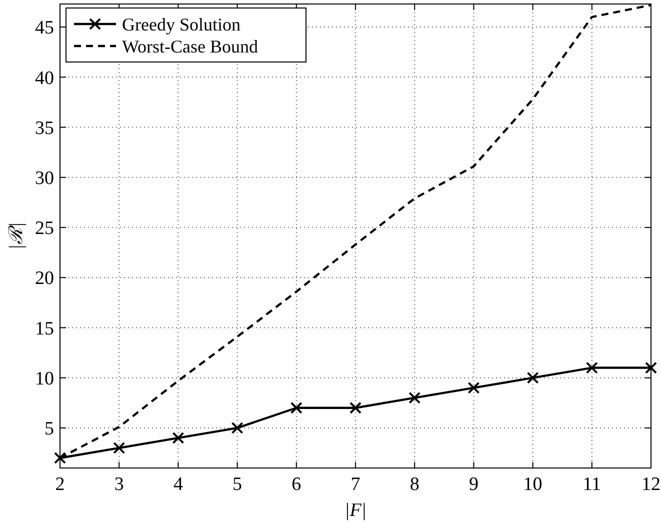  Describe the element at coordinates (44, 279) in the screenshot. I see `y-tick-label: 20` at that location.